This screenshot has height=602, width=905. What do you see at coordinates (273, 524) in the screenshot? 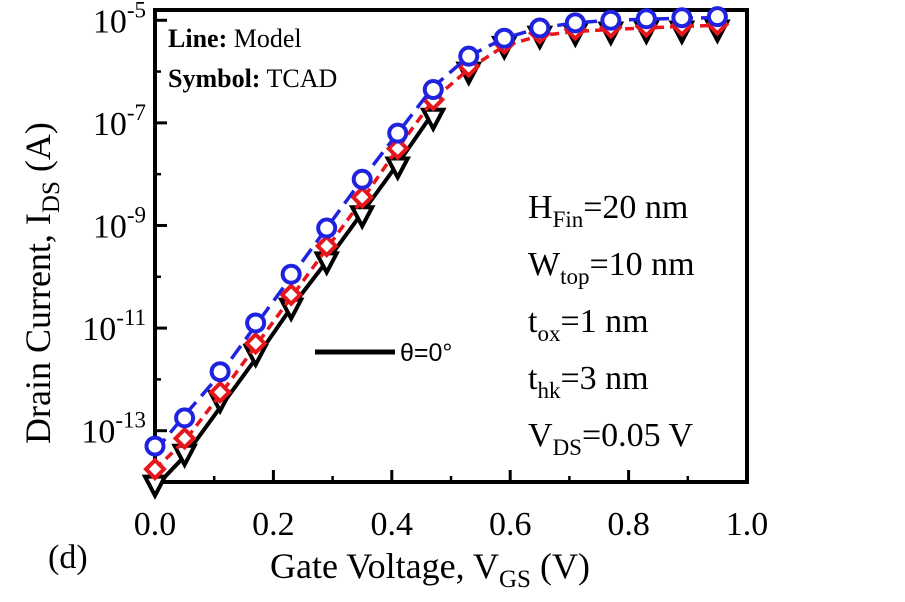
I see `x-tick-label: 0.2` at bounding box center [273, 524].